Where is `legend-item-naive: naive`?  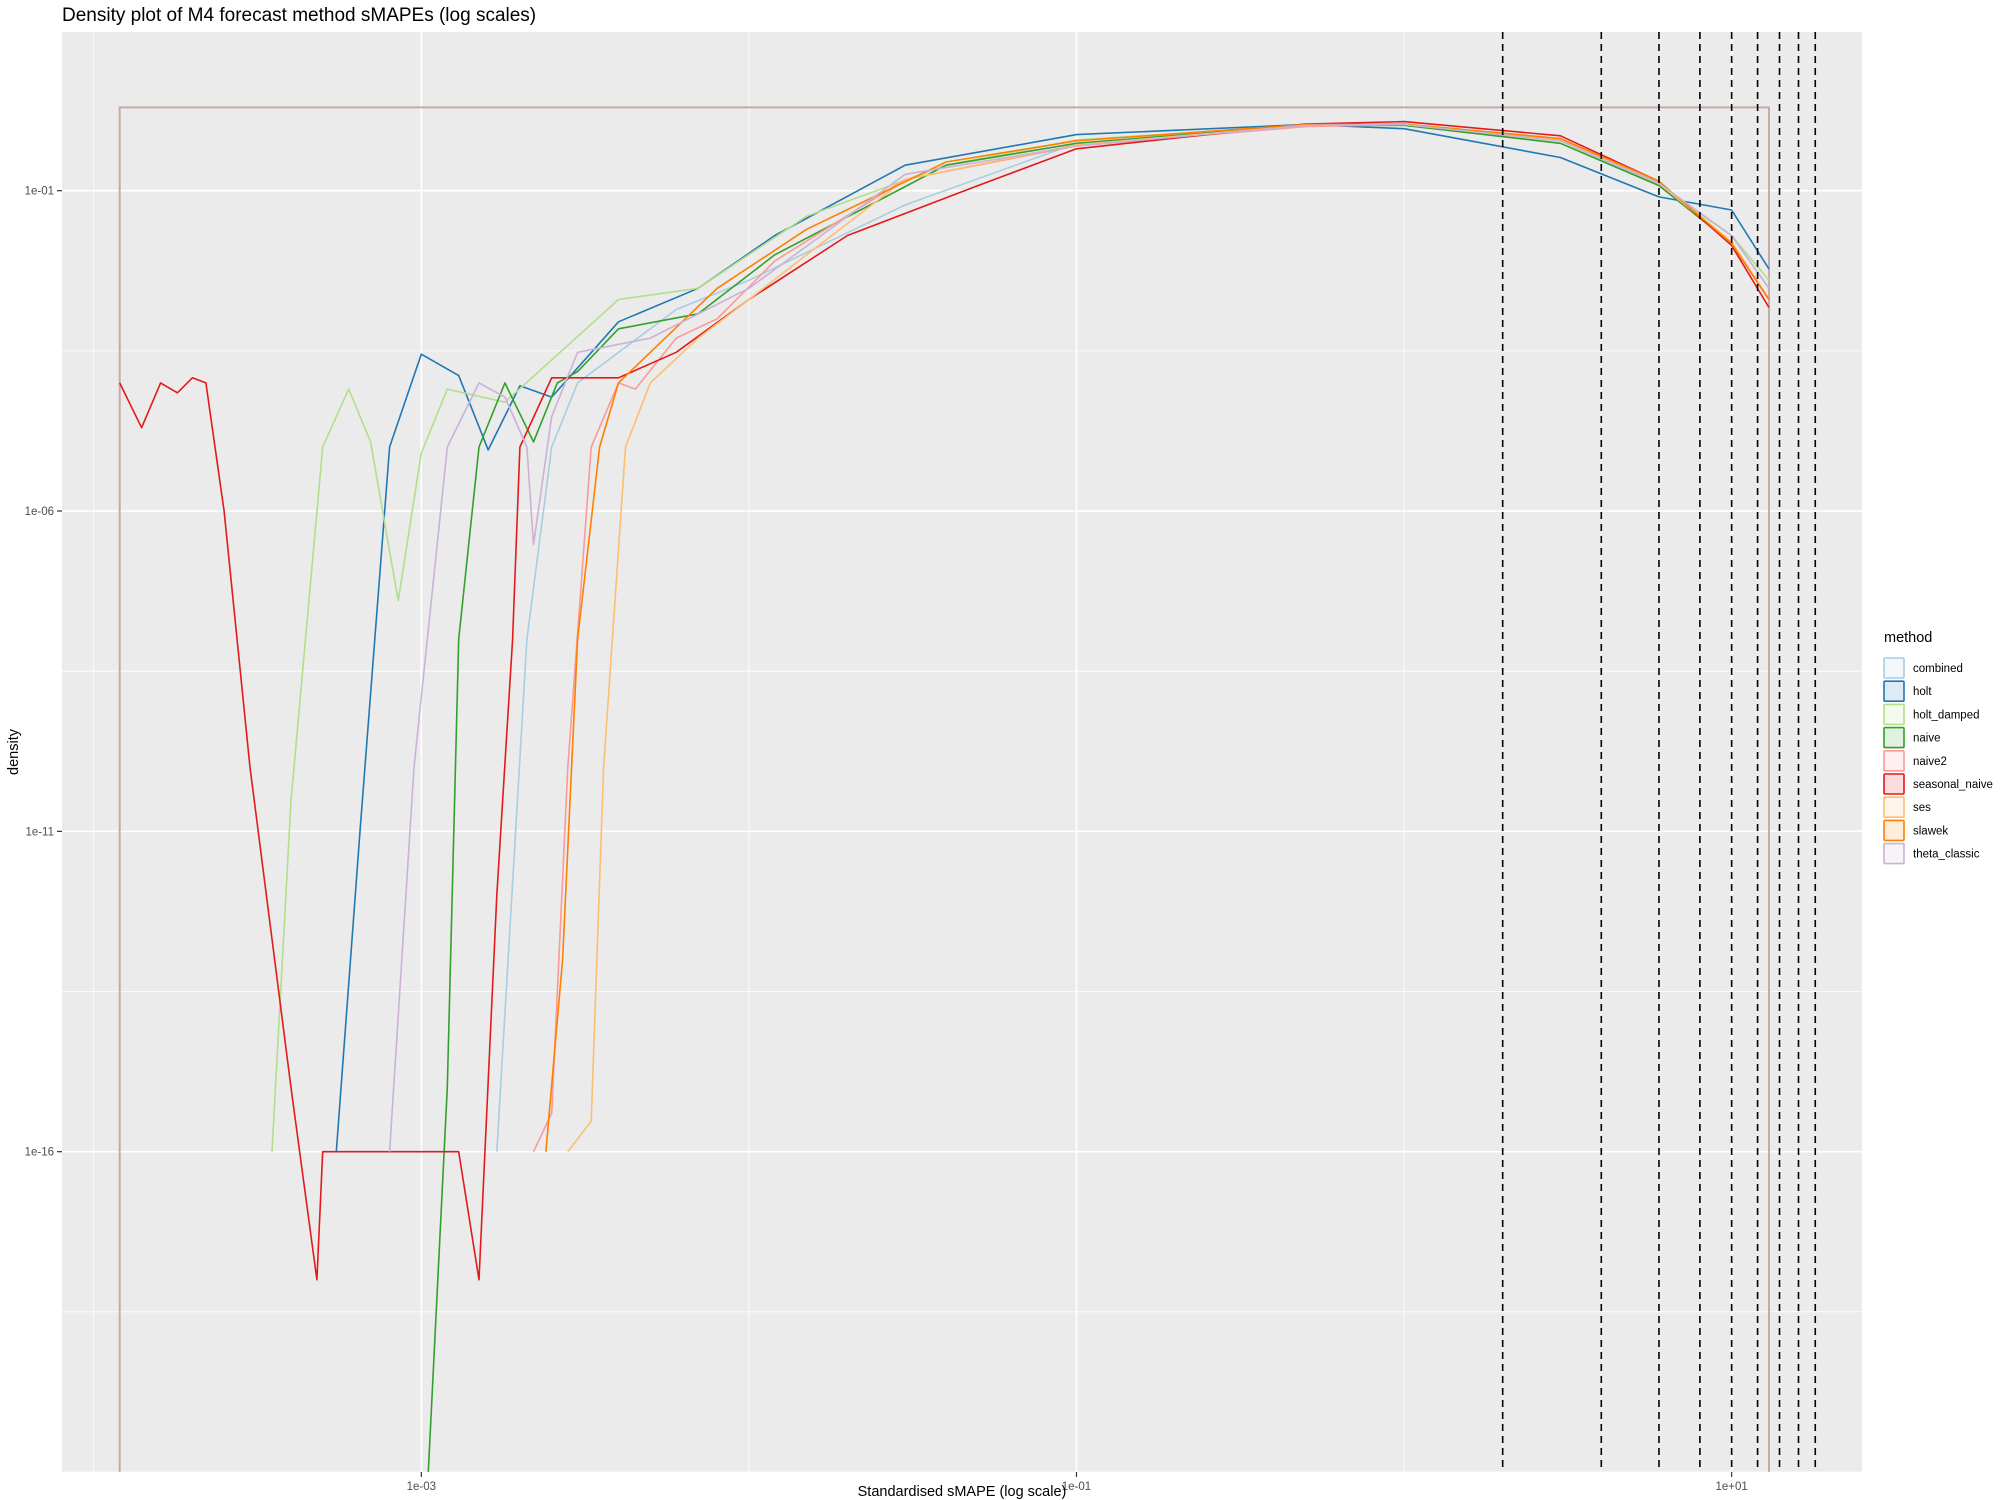
legend-item-naive: naive is located at coordinates (1912, 737).